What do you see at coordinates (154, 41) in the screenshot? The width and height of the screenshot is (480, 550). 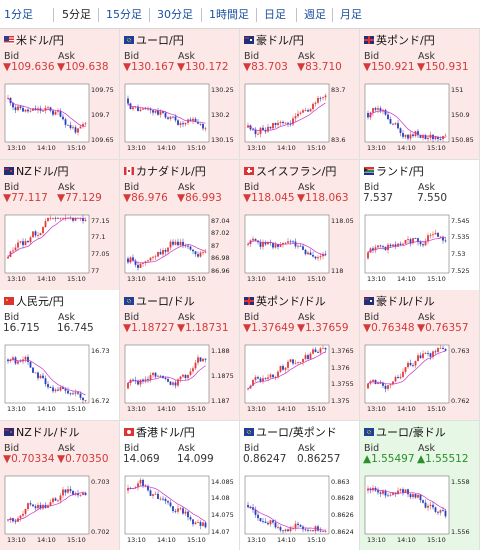 I see `pair-title-link: ユーロ/円` at bounding box center [154, 41].